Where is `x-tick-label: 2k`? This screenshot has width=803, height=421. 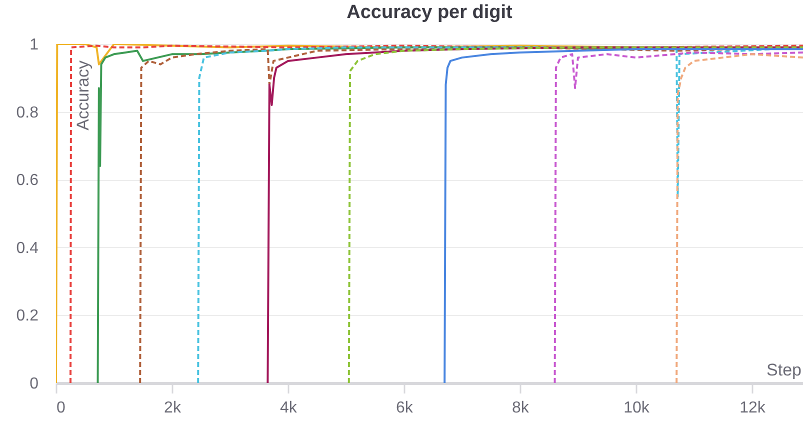
x-tick-label: 2k is located at coordinates (173, 408).